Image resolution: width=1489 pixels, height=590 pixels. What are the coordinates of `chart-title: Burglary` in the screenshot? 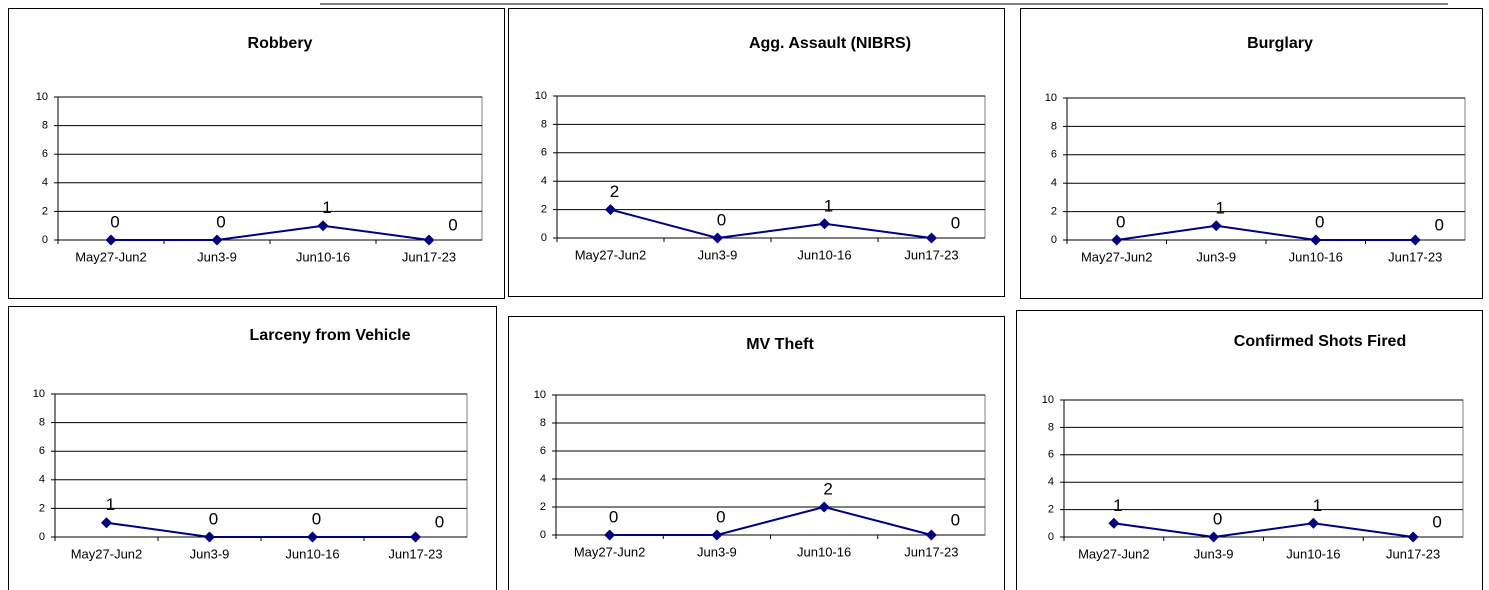 It's located at (1280, 43).